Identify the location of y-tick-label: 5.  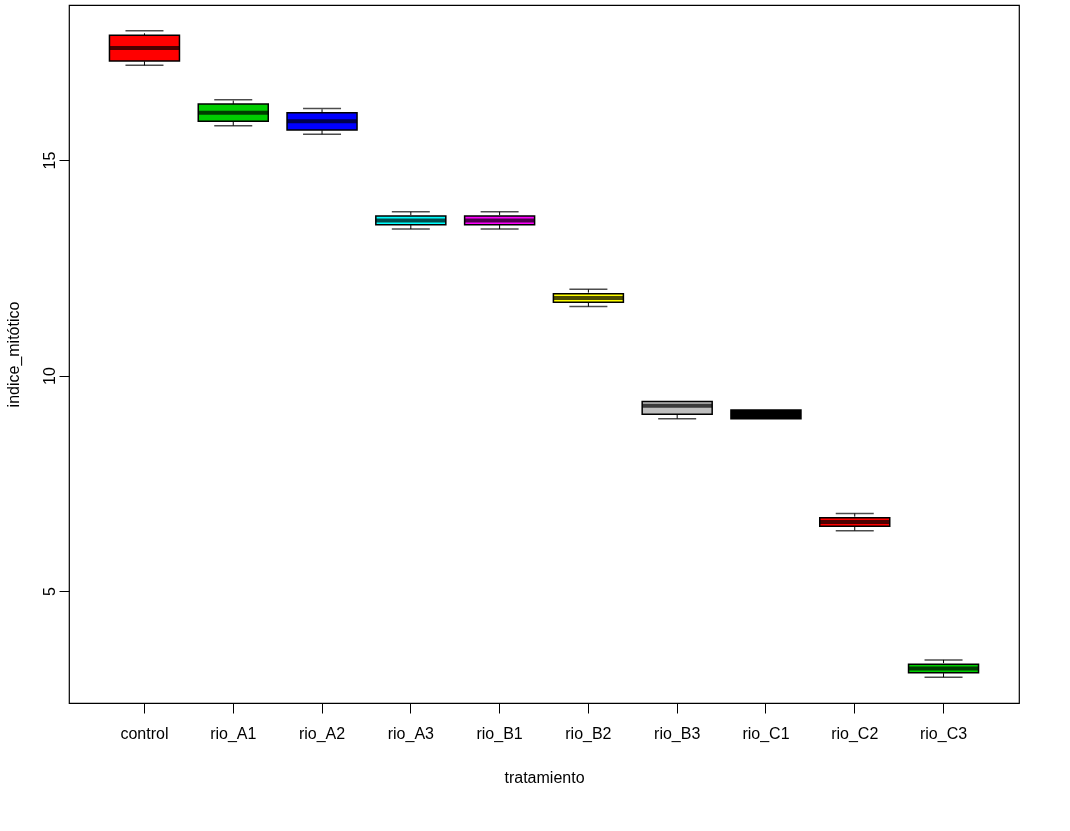
(49, 591).